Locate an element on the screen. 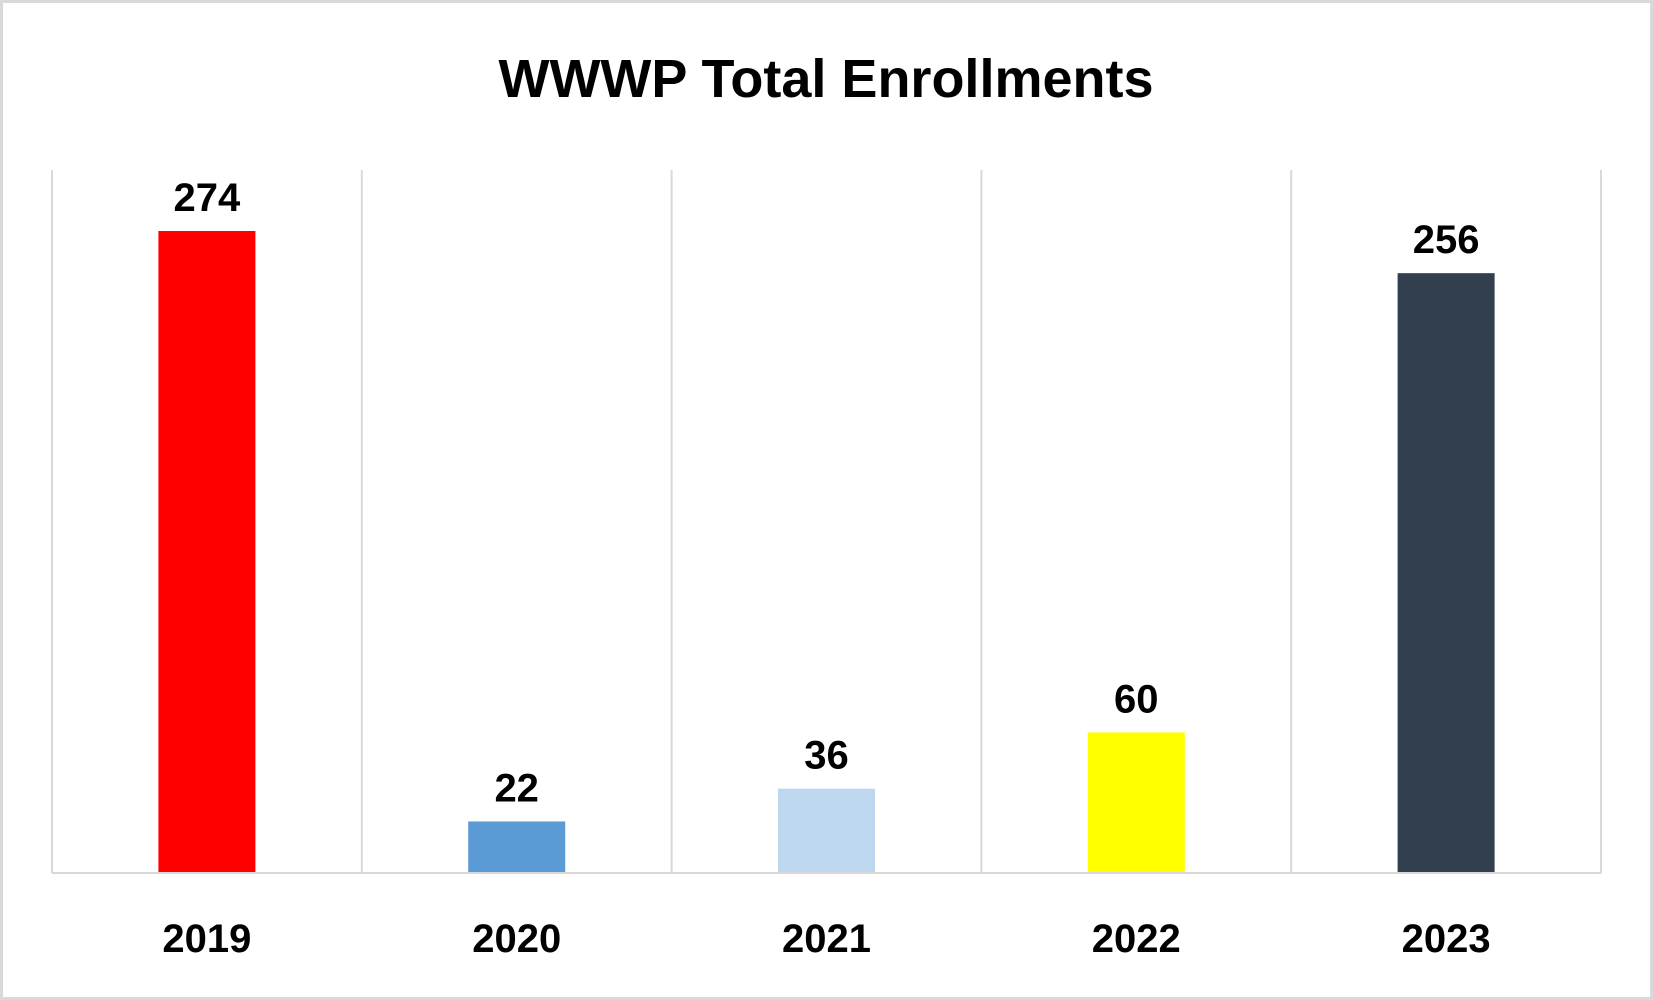 The height and width of the screenshot is (1000, 1653). x-tick-label-2021: 2021 is located at coordinates (826, 939).